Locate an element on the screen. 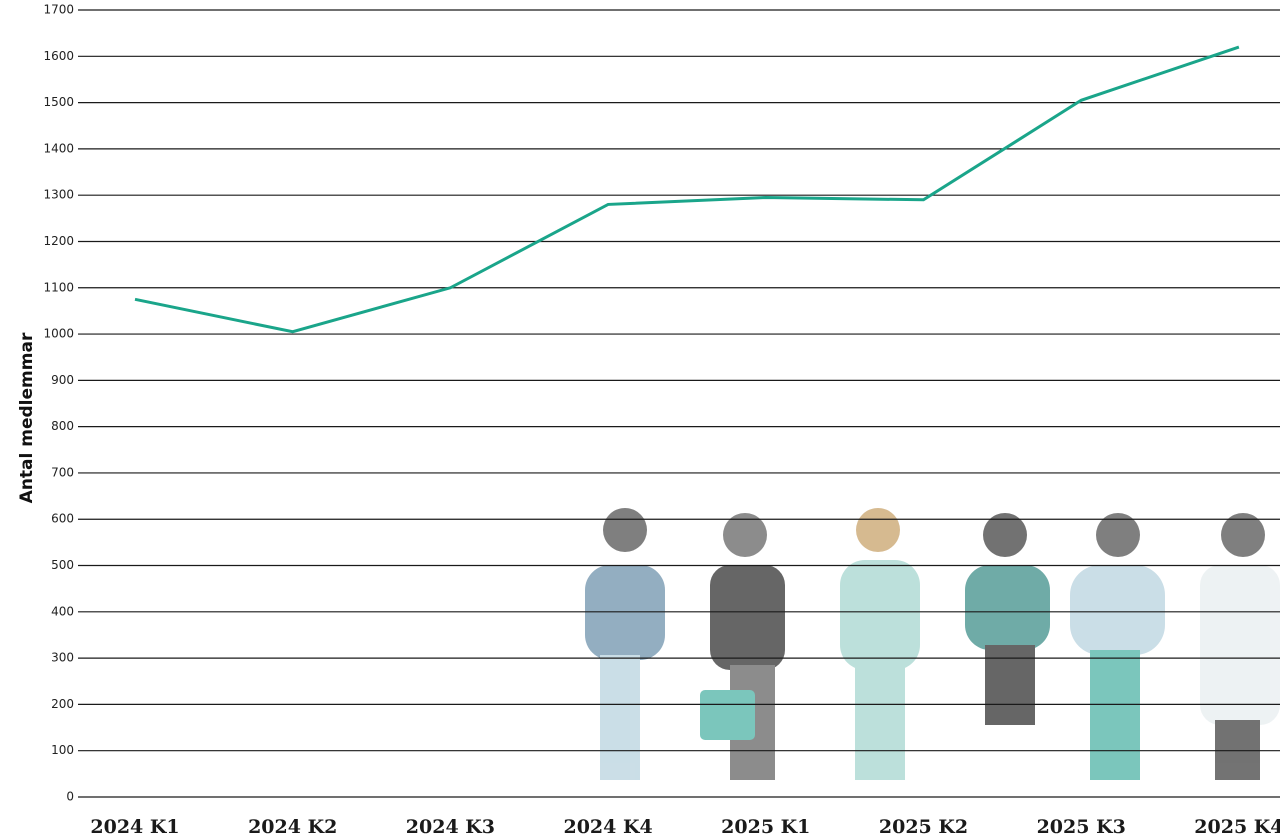 This screenshot has height=837, width=1280. x-tick-label: 2025 K2 is located at coordinates (923, 826).